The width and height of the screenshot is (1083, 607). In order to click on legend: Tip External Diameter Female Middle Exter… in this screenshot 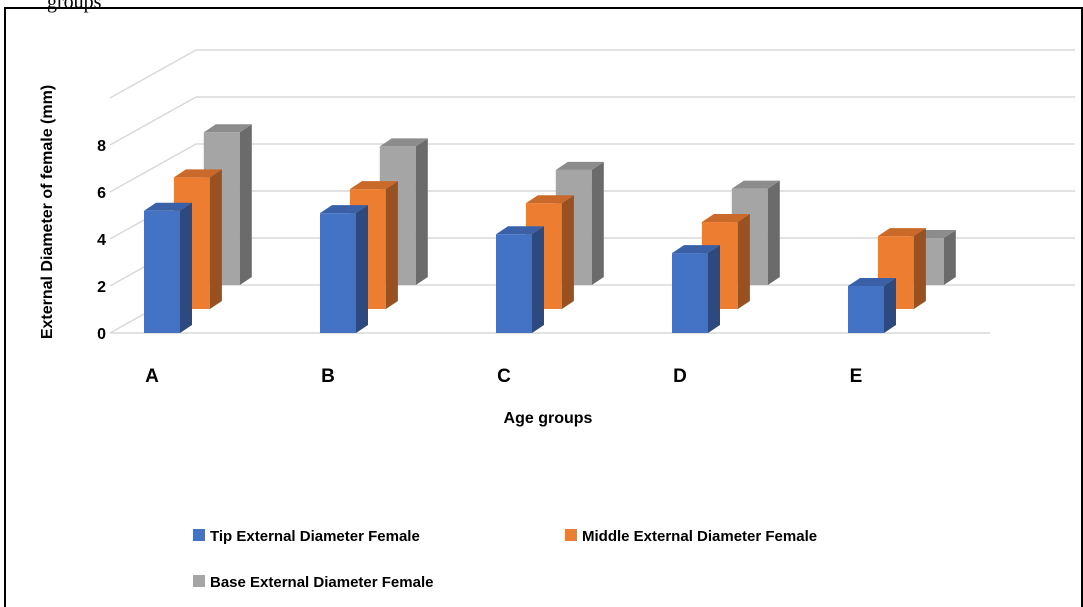, I will do `click(505, 559)`.